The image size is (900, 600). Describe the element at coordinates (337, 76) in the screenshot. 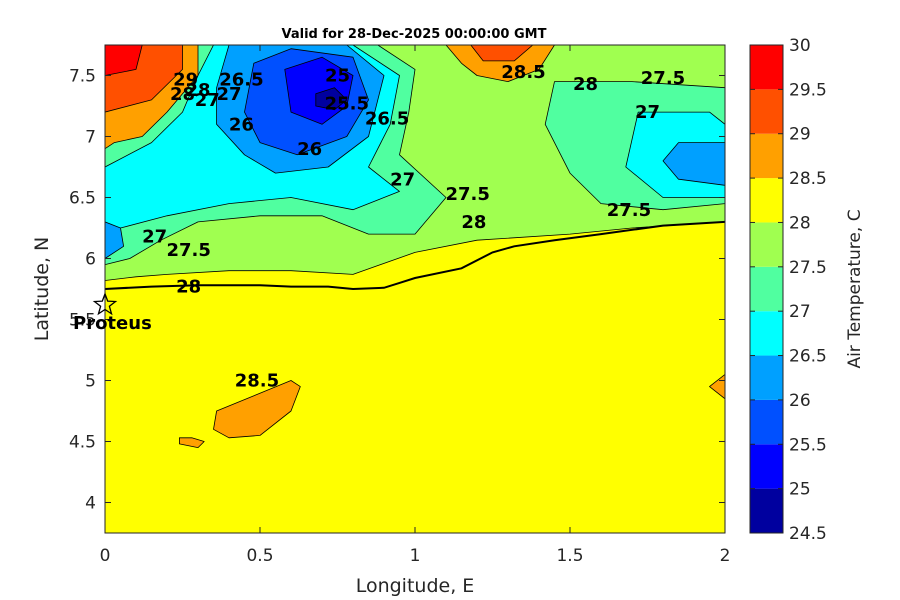

I see `contour-label: 25` at that location.